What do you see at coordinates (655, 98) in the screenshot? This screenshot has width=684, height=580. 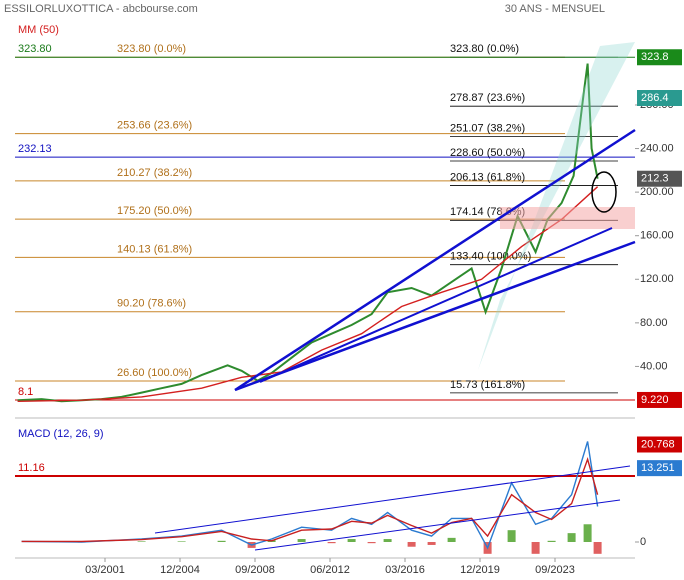 I see `price-tag-label: 286.4` at bounding box center [655, 98].